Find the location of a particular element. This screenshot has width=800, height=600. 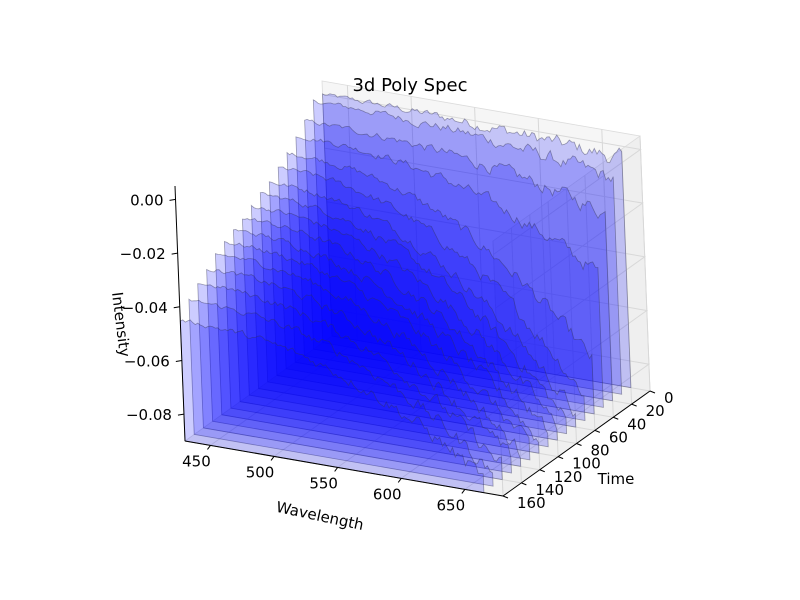

z-tick-label: −0.08 is located at coordinates (149, 415).